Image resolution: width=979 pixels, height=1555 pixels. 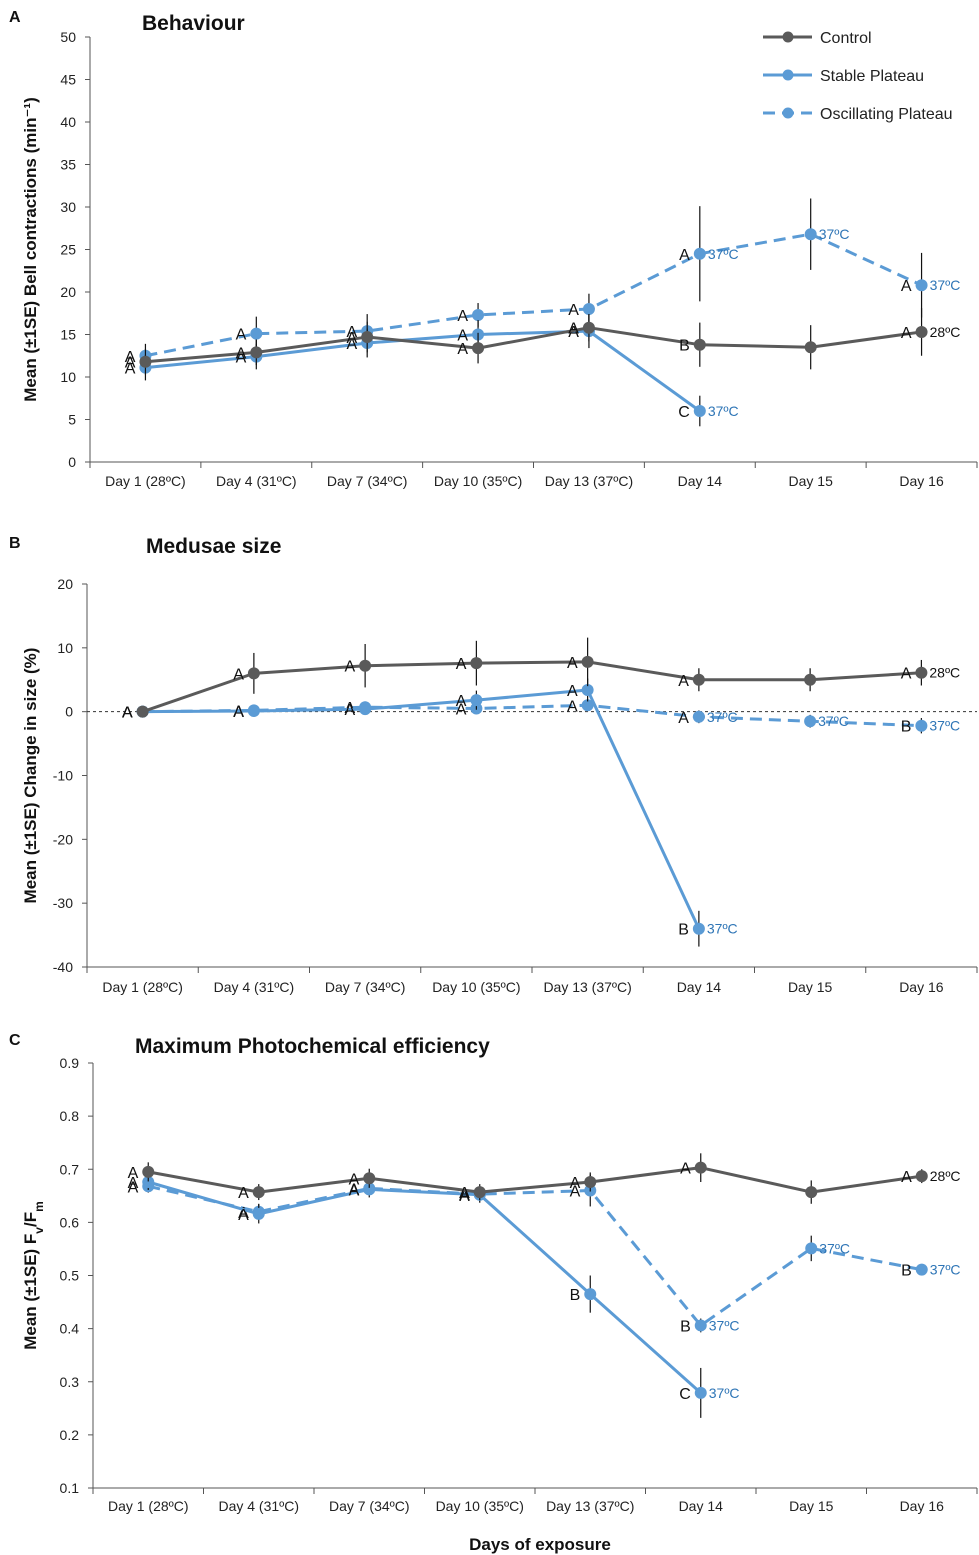 What do you see at coordinates (30, 249) in the screenshot?
I see `y-axis-label: Mean (±1SE) Bell contractions (min⁻¹)` at bounding box center [30, 249].